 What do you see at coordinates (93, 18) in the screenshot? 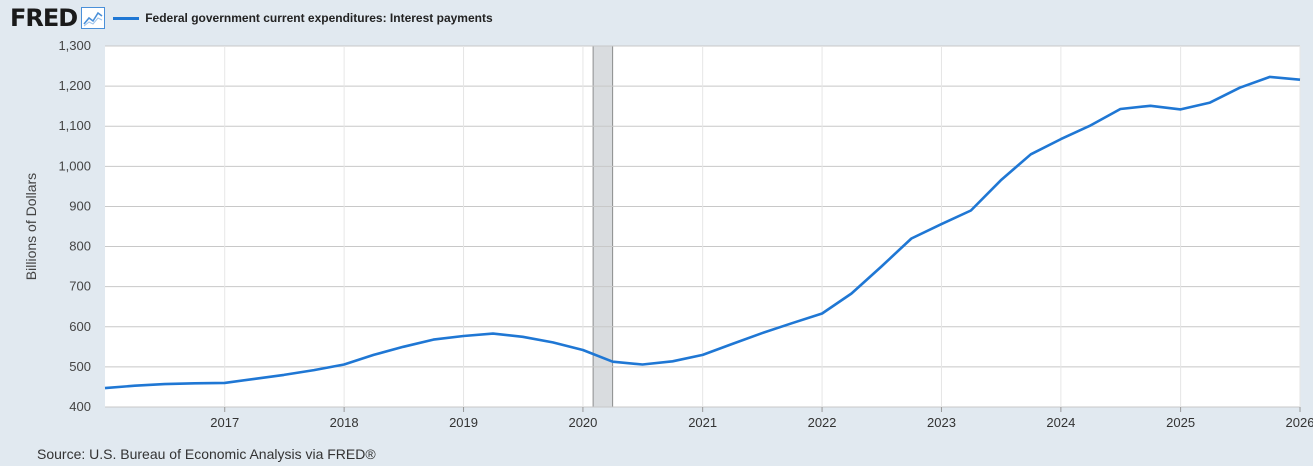
I see `line-chart-icon` at bounding box center [93, 18].